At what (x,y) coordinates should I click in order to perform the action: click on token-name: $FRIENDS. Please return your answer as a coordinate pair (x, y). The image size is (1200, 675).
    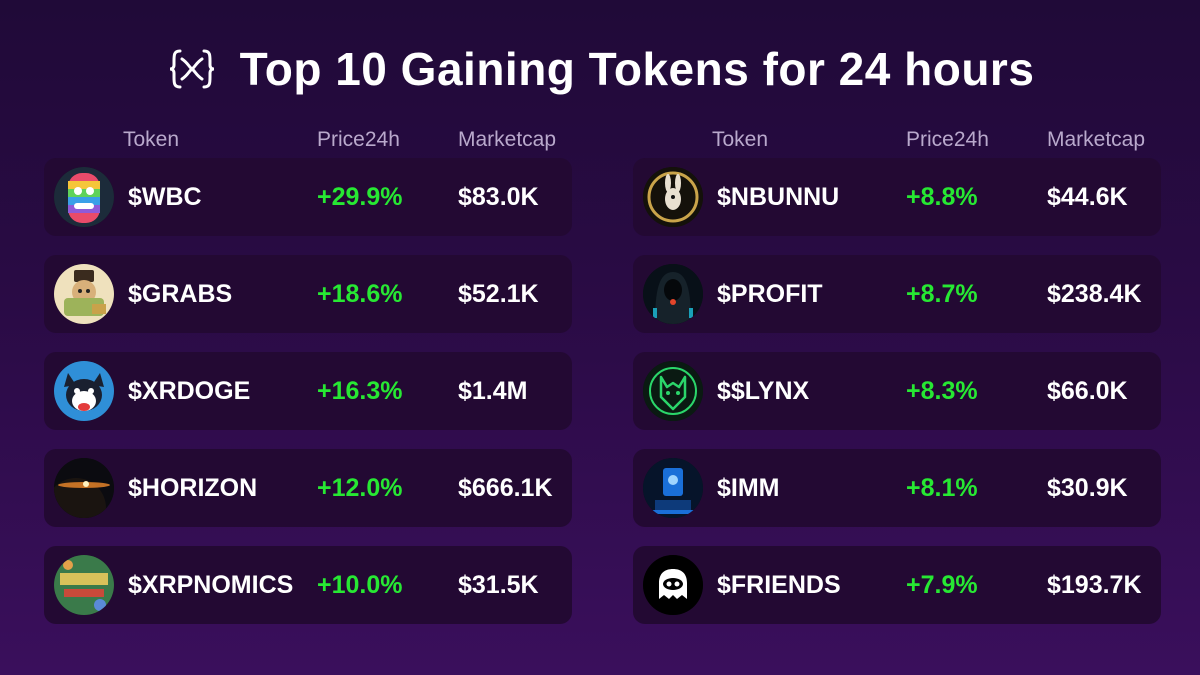
    Looking at the image, I should click on (779, 585).